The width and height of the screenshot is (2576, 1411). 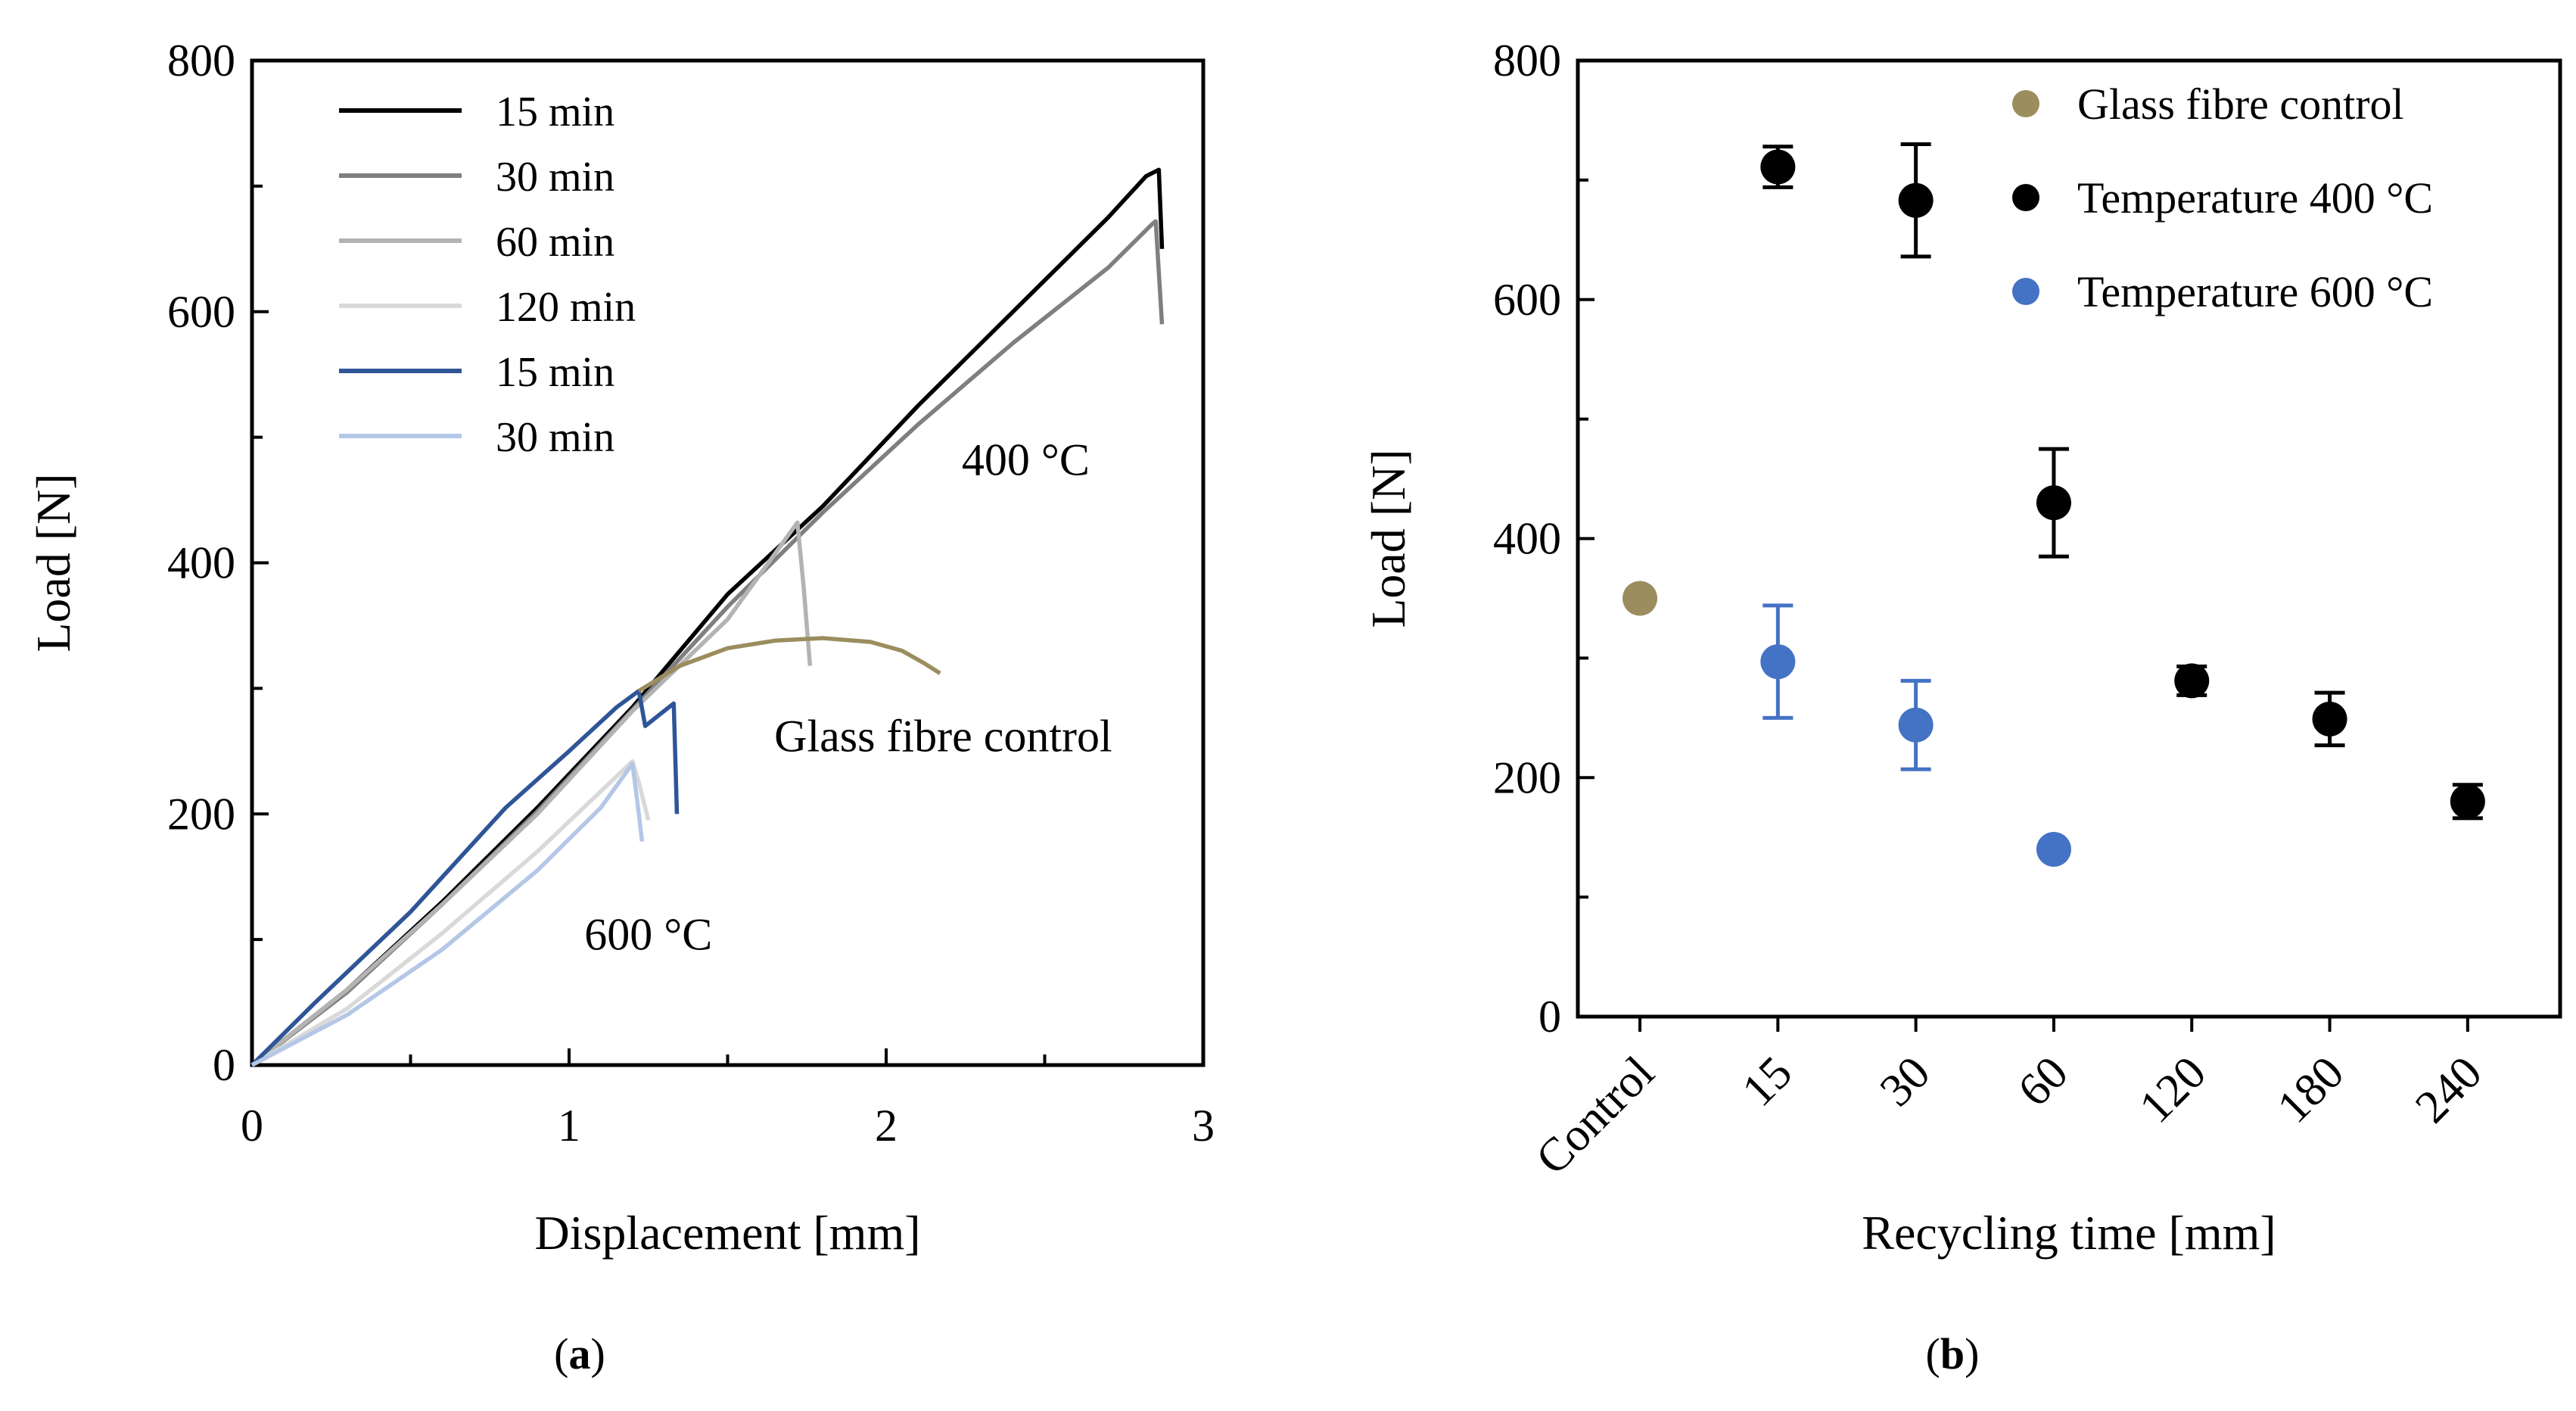 I want to click on panel-a-label-close: ), so click(x=598, y=1353).